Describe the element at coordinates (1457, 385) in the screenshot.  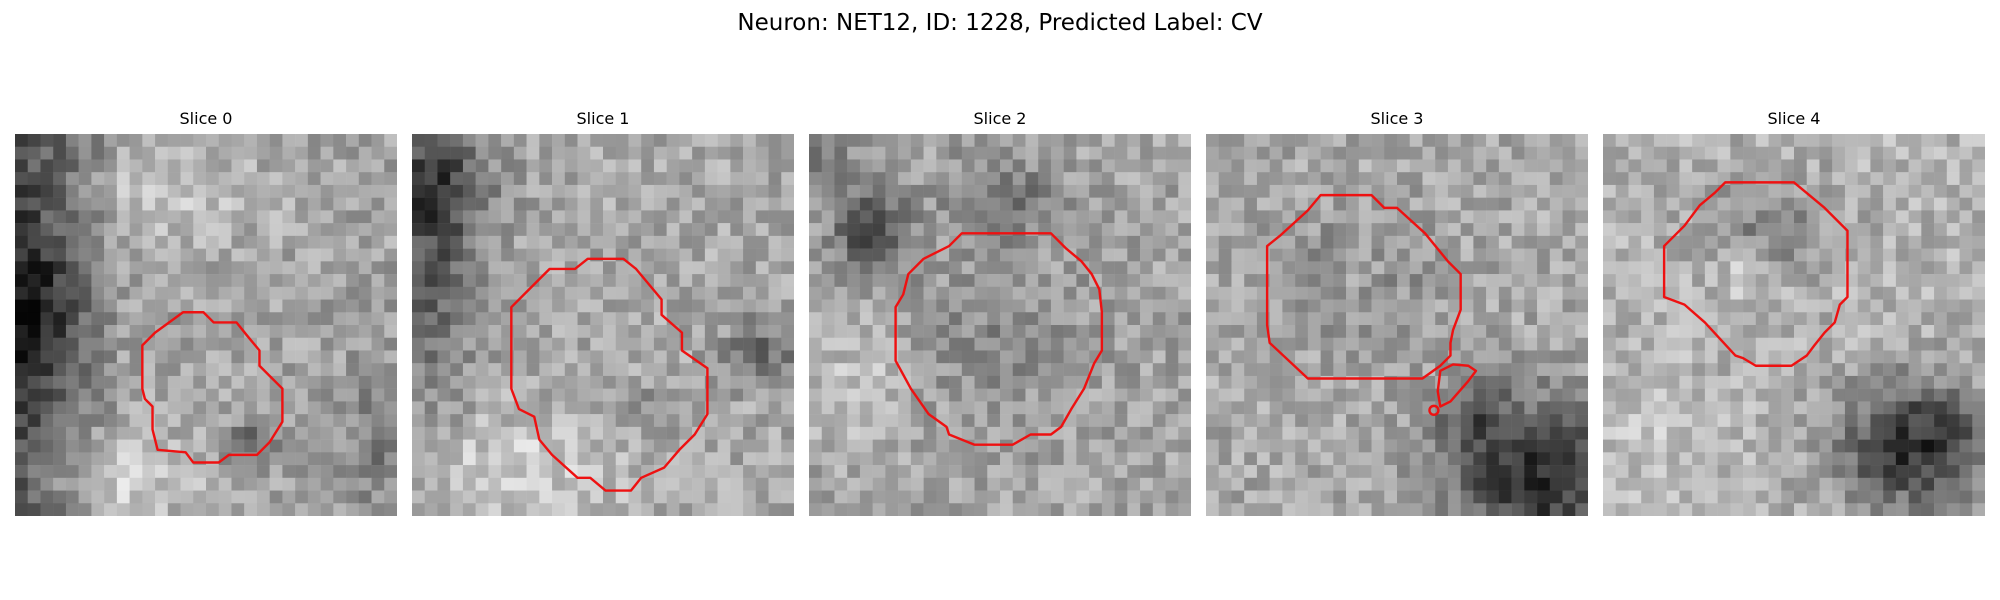
I see `roi-contour-small` at that location.